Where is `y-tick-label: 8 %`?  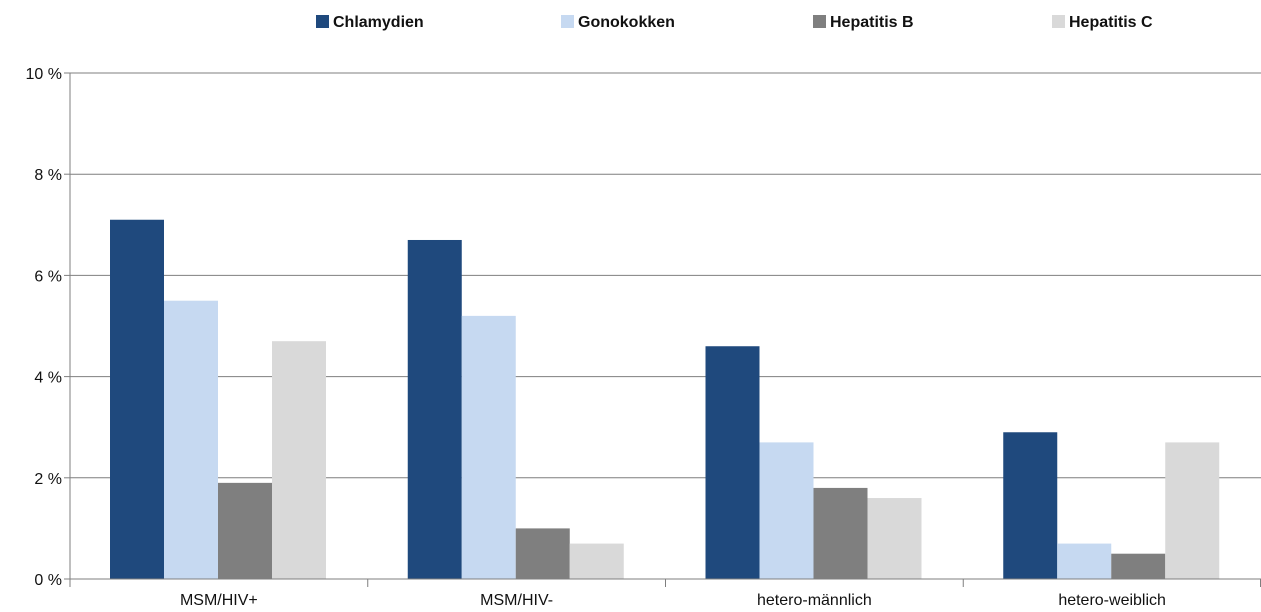 y-tick-label: 8 % is located at coordinates (48, 175).